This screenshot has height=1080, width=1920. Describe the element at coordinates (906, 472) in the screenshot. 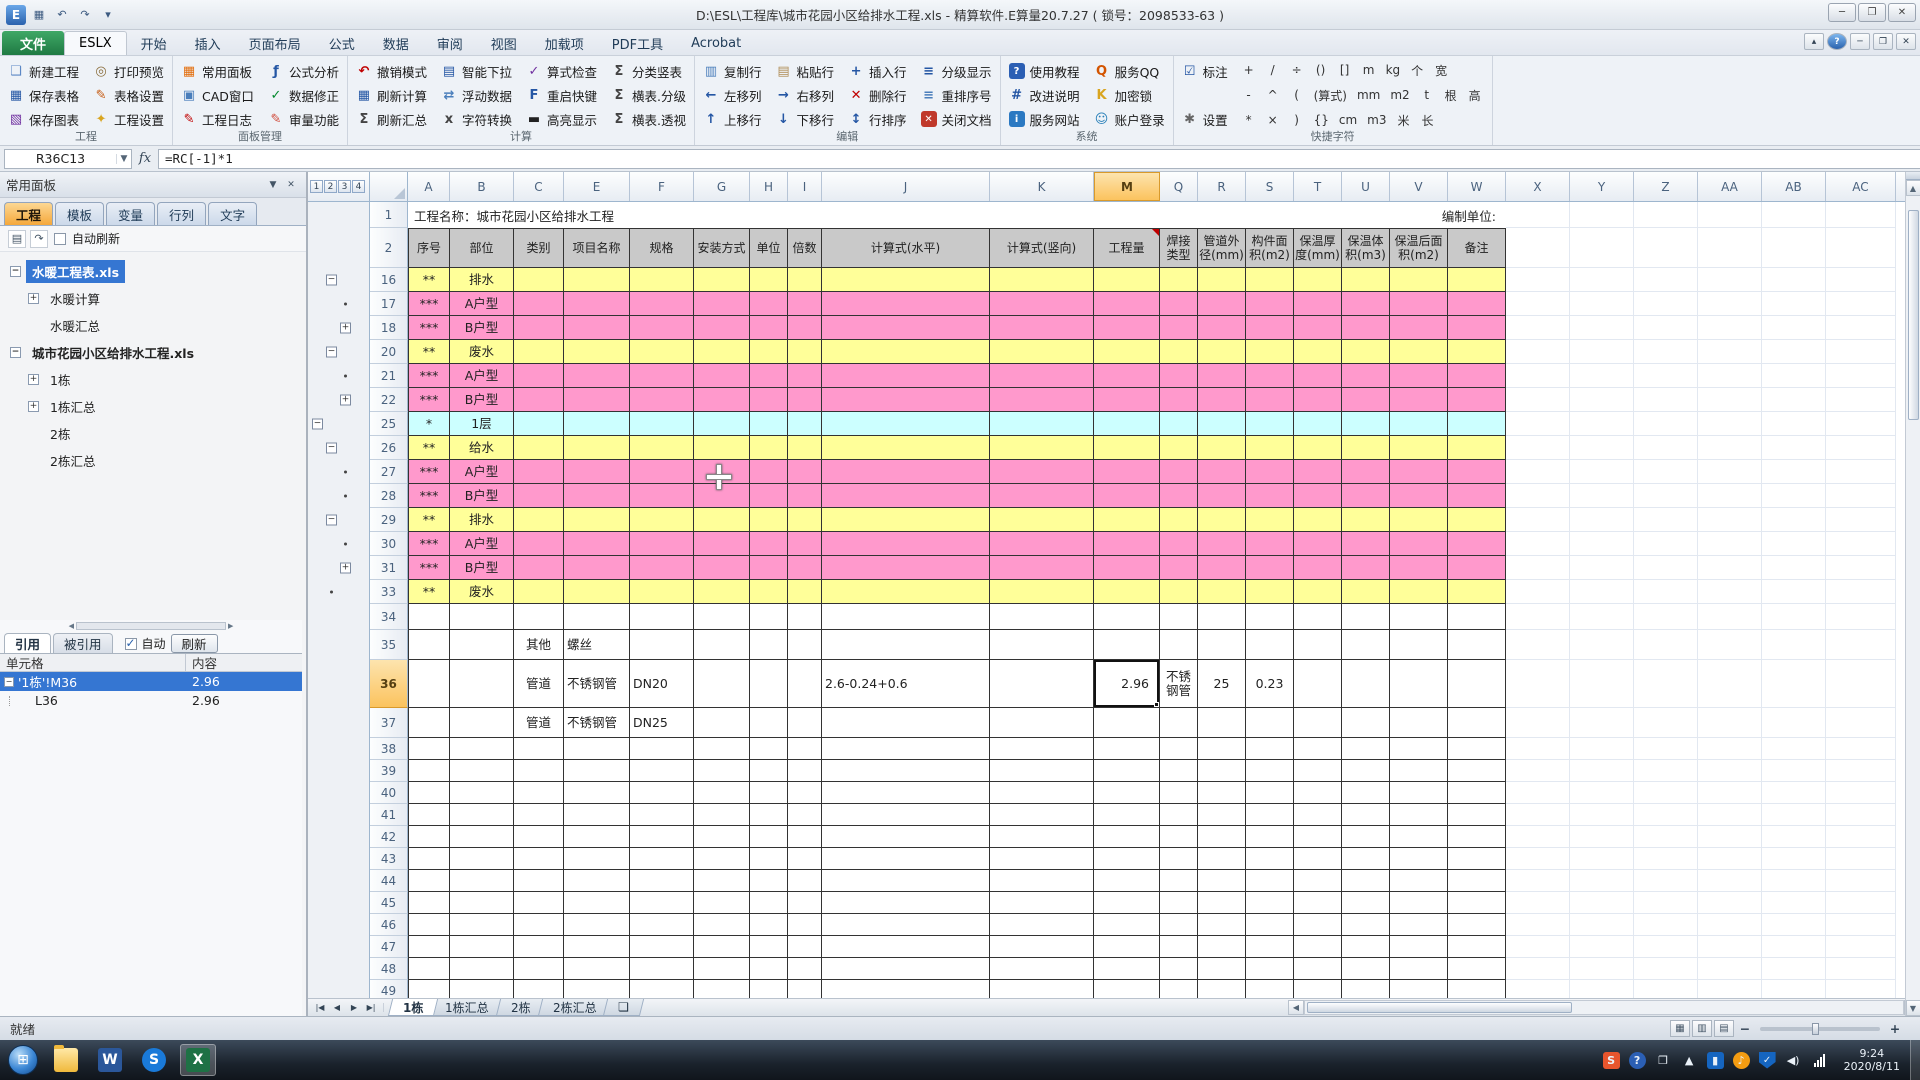

I see `cell-J27` at that location.